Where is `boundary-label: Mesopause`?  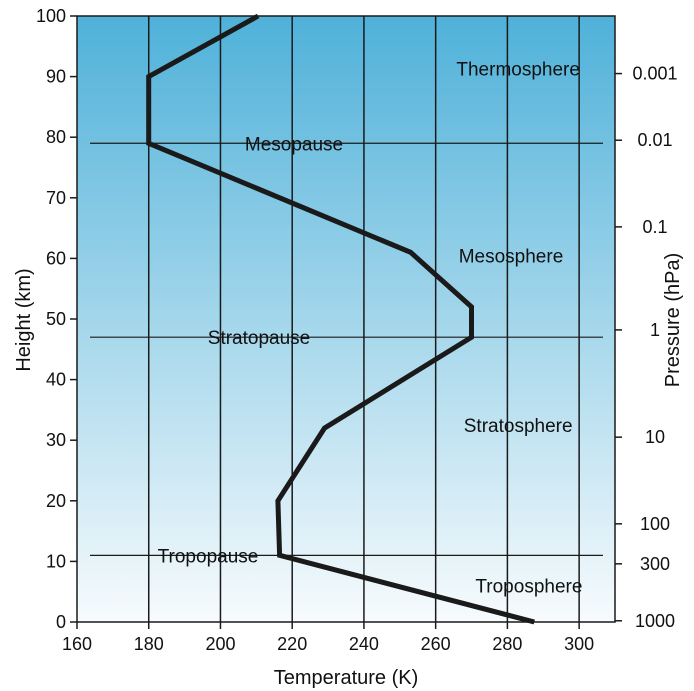
boundary-label: Mesopause is located at coordinates (294, 144).